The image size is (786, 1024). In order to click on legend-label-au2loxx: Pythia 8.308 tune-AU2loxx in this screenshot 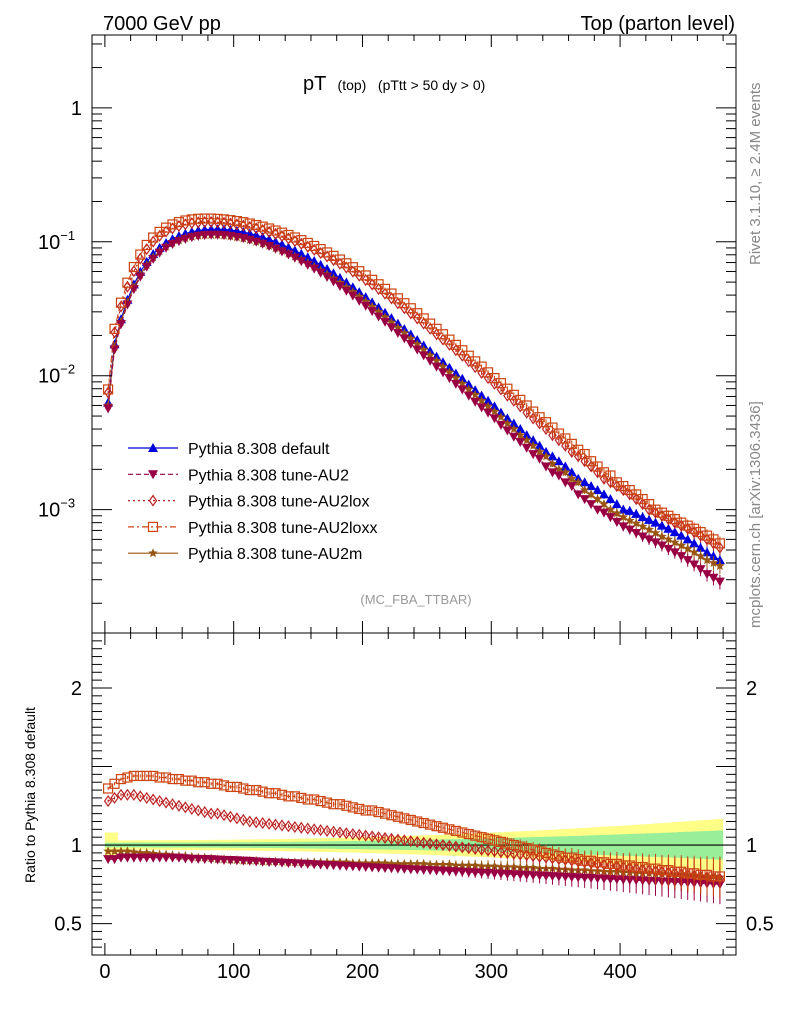, I will do `click(282, 528)`.